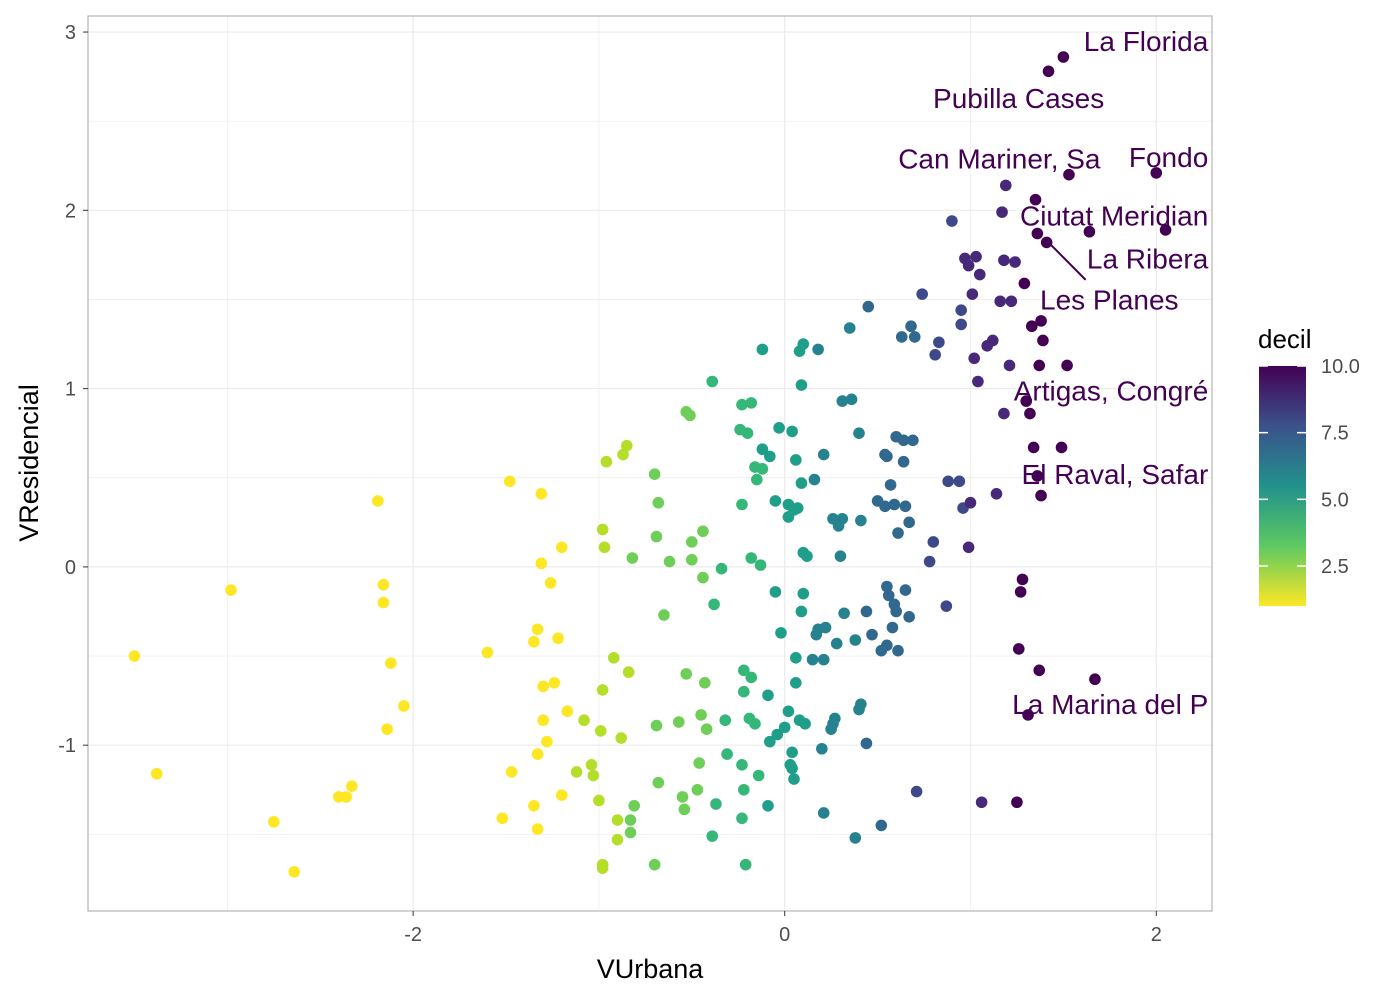 The image size is (1400, 1000). Describe the element at coordinates (70, 33) in the screenshot. I see `y-tick-label: 3` at that location.